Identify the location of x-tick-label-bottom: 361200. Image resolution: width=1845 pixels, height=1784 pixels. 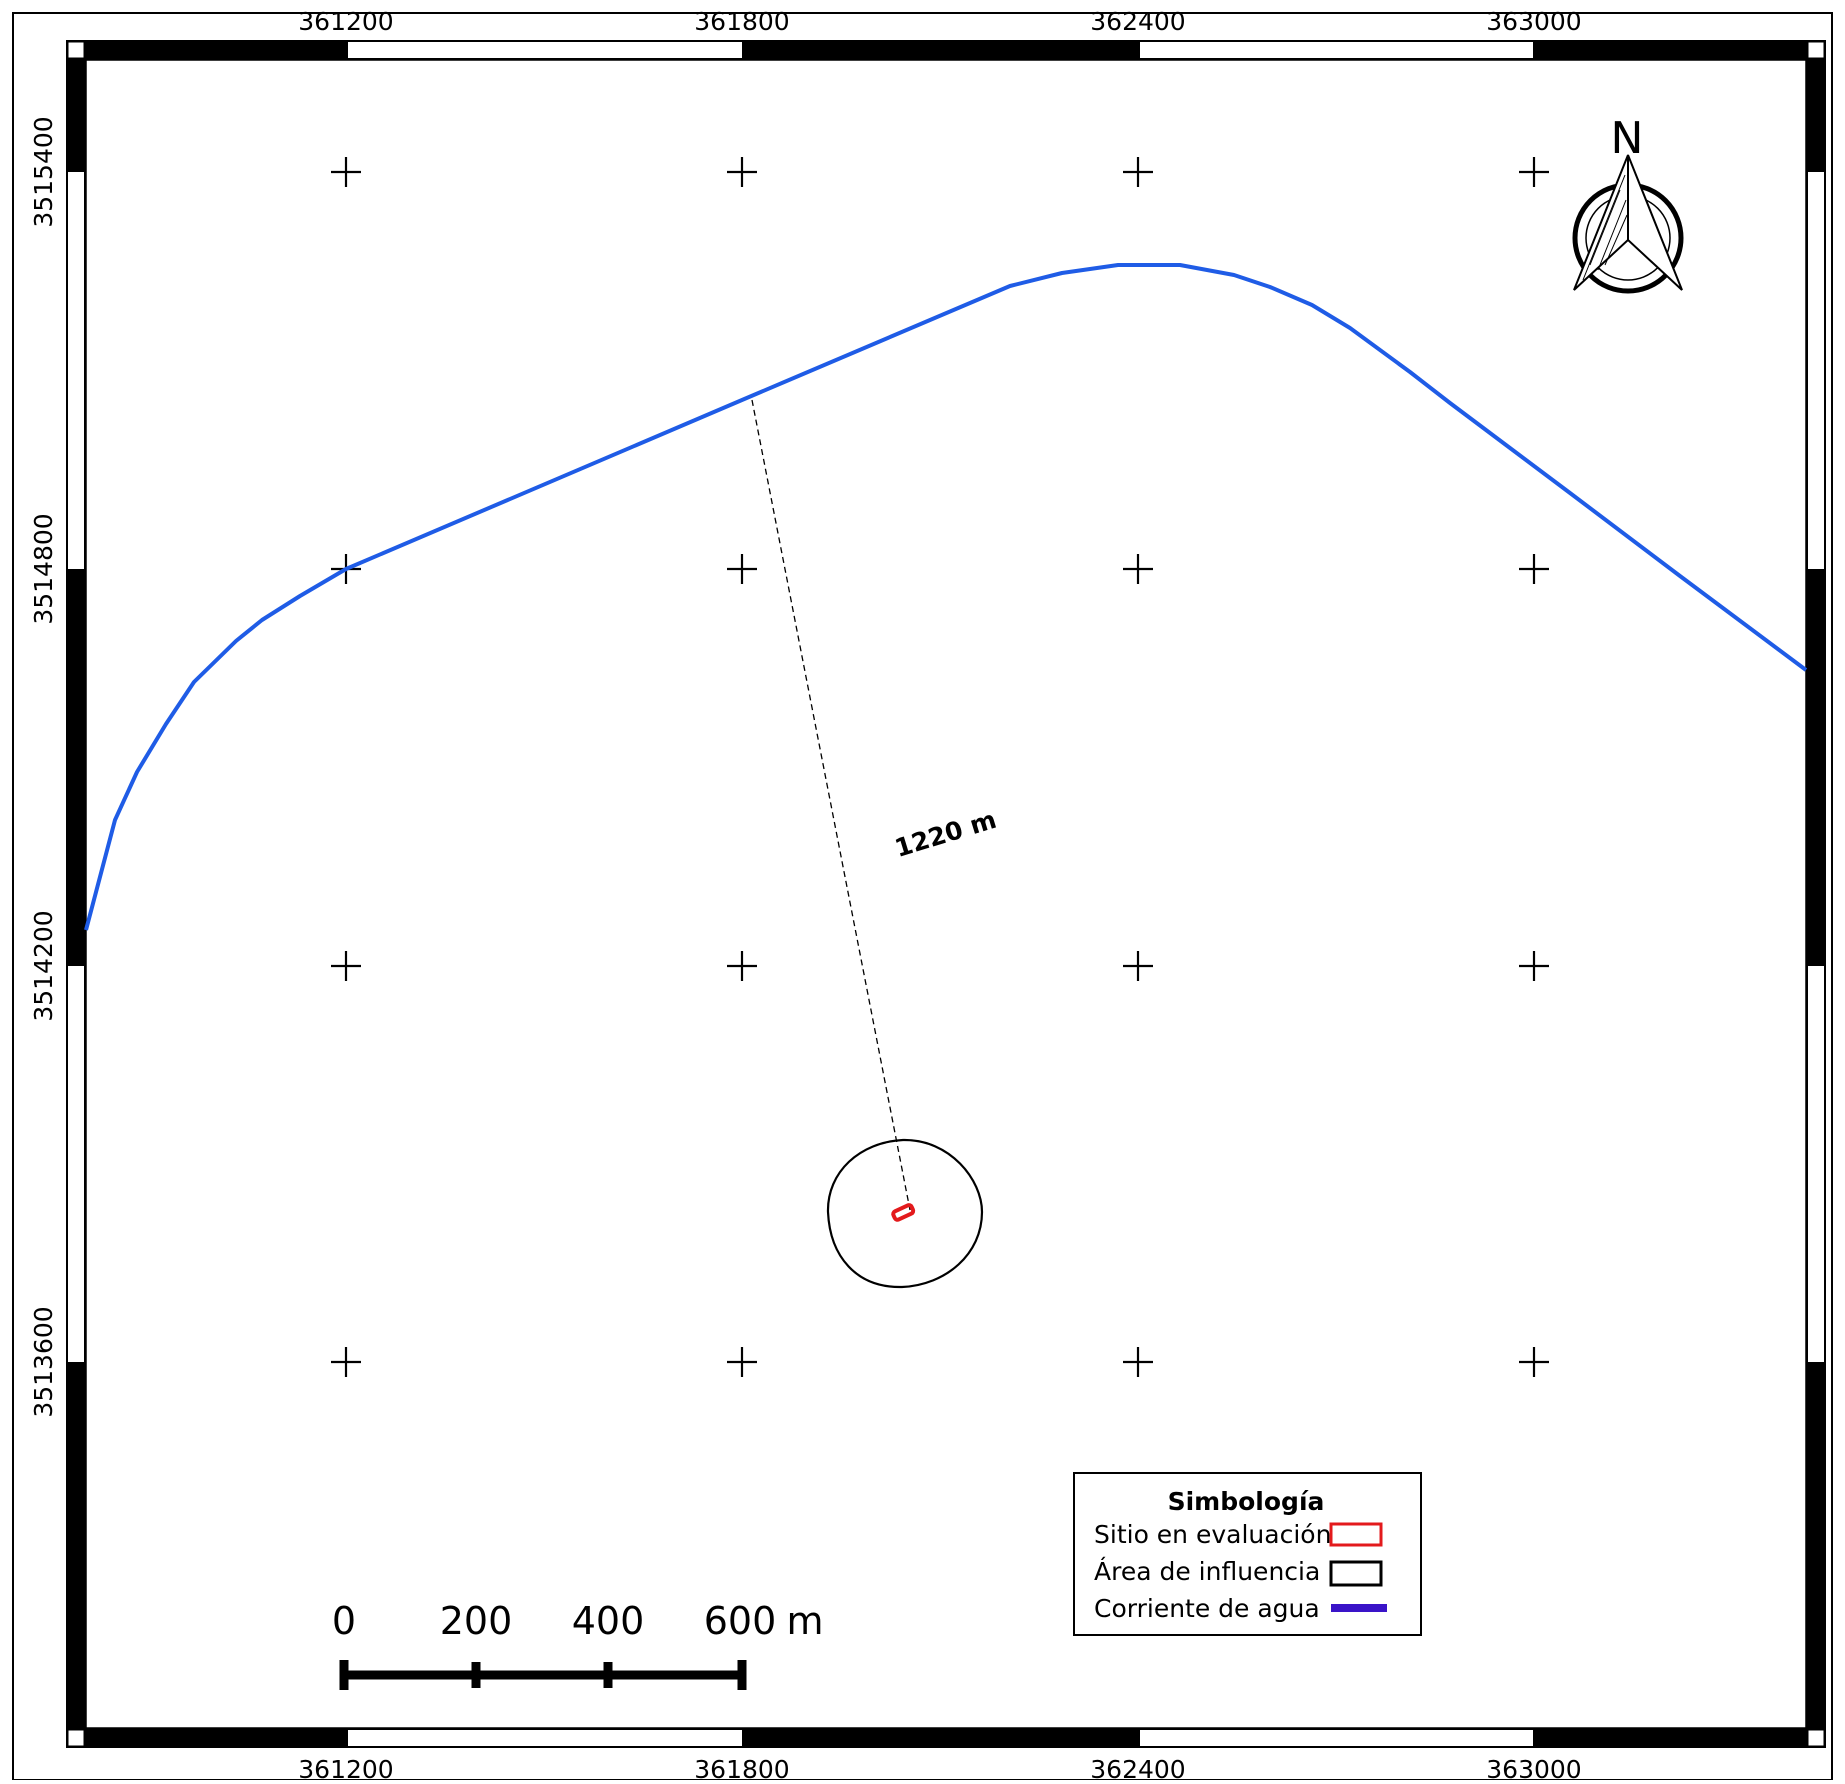
(345, 1767).